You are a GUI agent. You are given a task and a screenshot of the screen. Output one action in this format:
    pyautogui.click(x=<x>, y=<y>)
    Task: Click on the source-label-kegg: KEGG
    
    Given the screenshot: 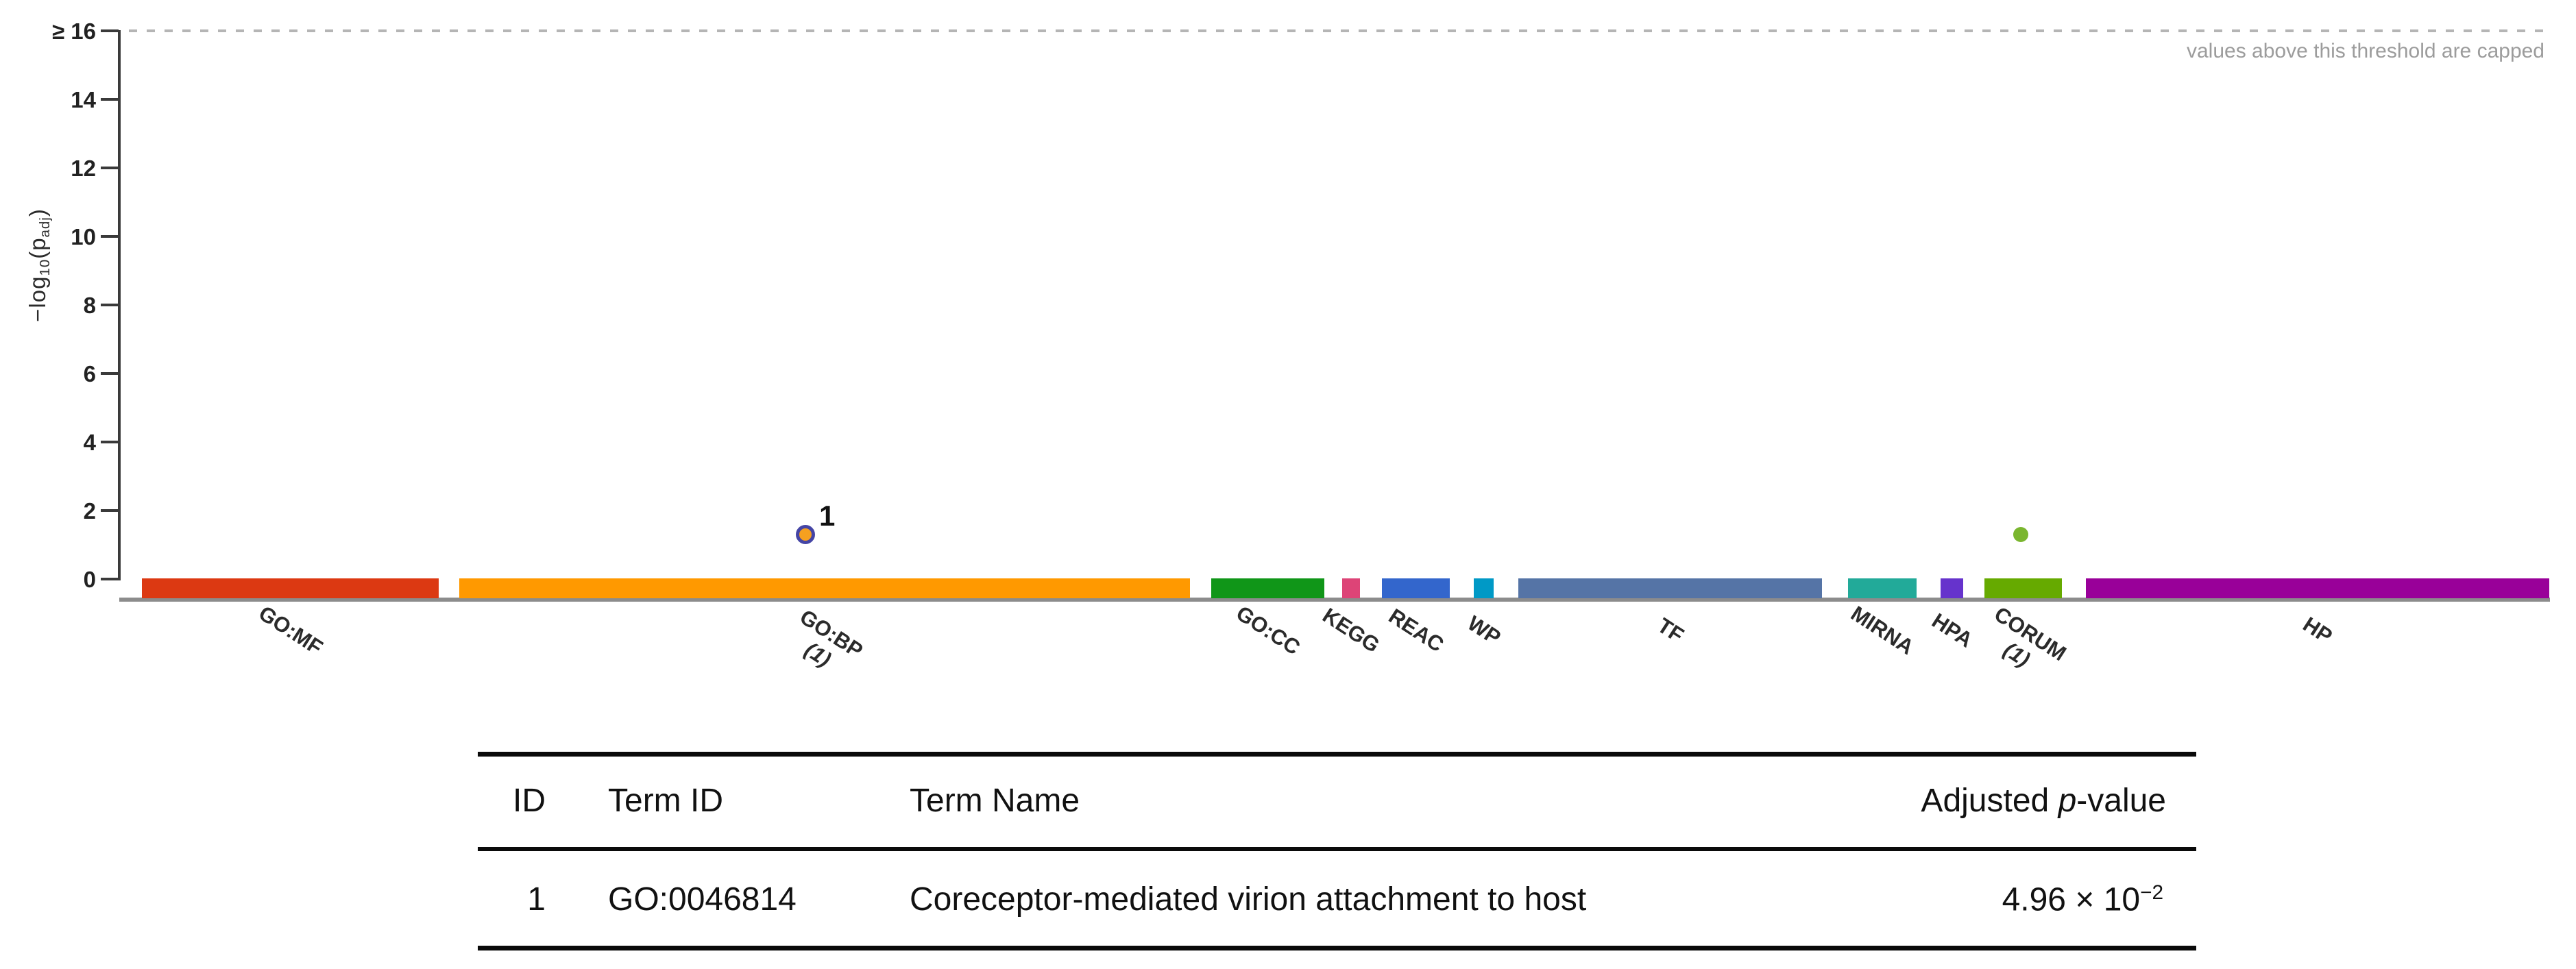 What is the action you would take?
    pyautogui.click(x=1351, y=630)
    